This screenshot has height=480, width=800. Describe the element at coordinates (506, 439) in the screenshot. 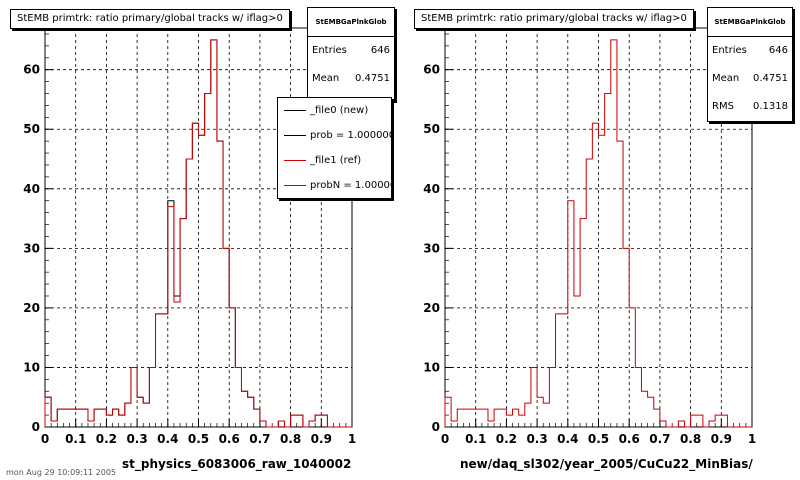

I see `right-x-tick-label: 0.2` at that location.